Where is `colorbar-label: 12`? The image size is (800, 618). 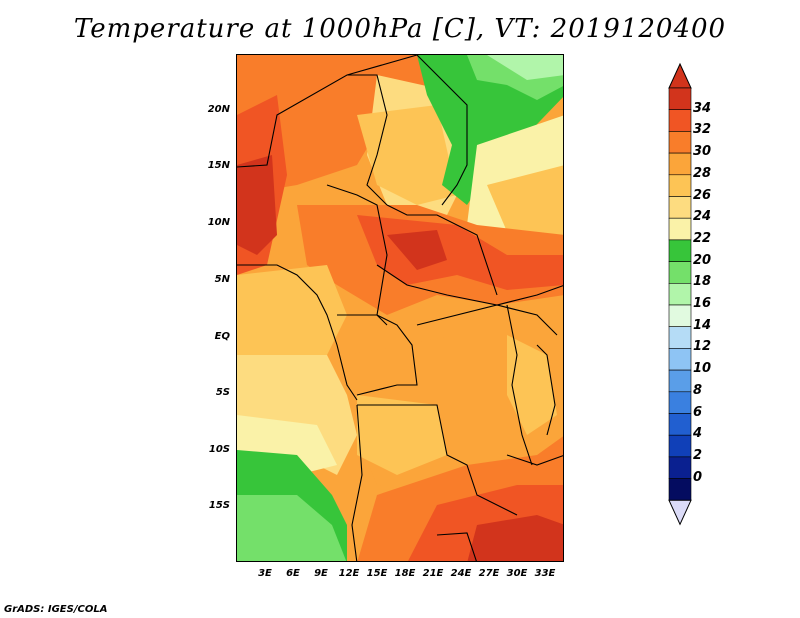 colorbar-label: 12 is located at coordinates (702, 347).